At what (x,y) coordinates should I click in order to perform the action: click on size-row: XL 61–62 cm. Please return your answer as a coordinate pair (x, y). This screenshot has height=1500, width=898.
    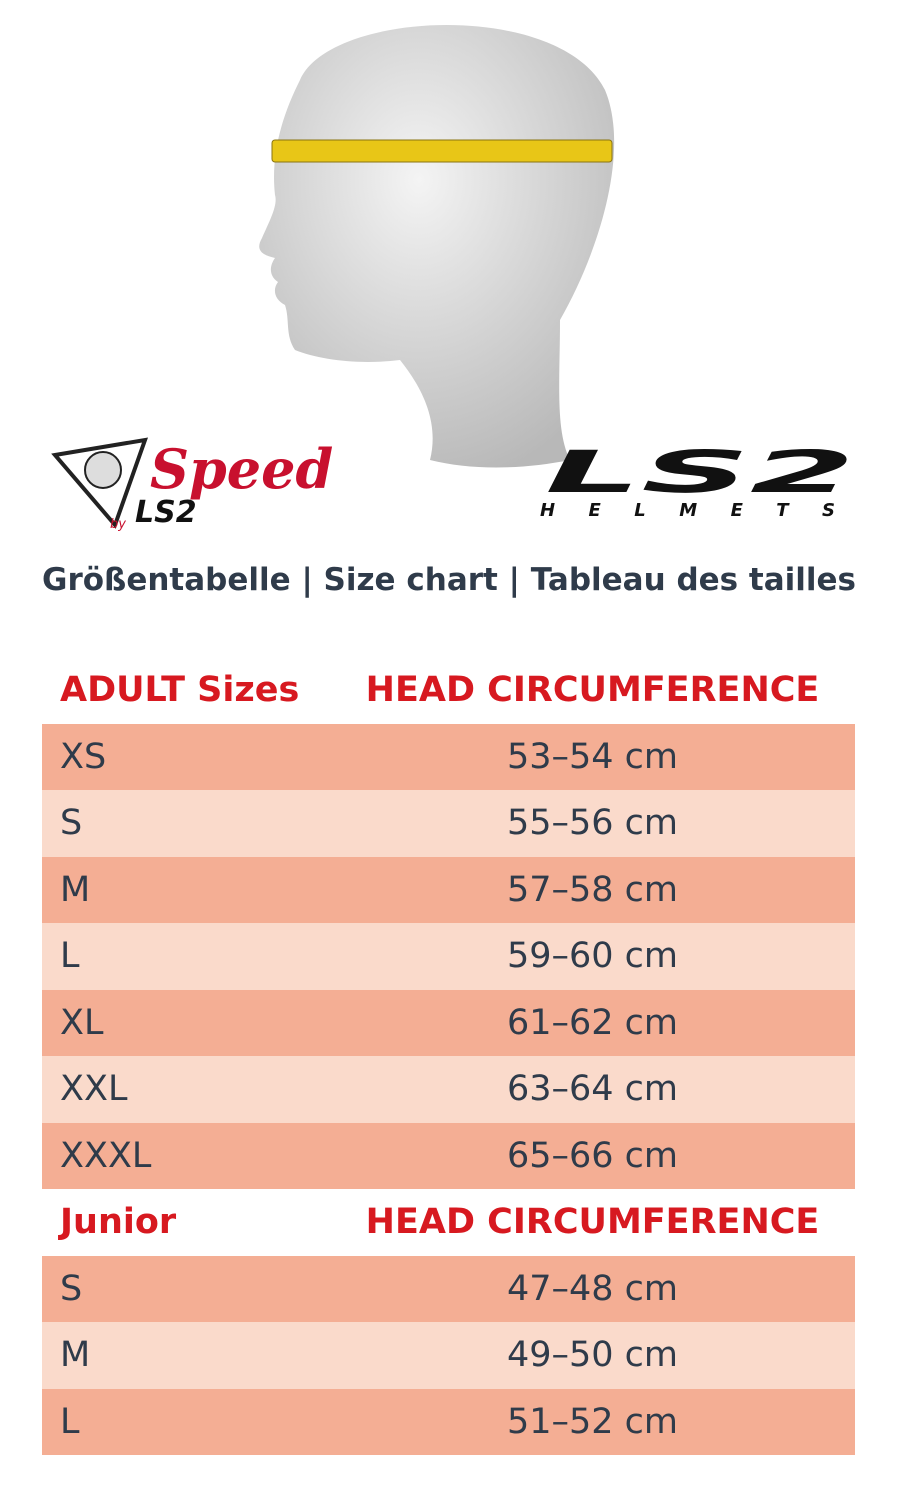
    Looking at the image, I should click on (448, 1022).